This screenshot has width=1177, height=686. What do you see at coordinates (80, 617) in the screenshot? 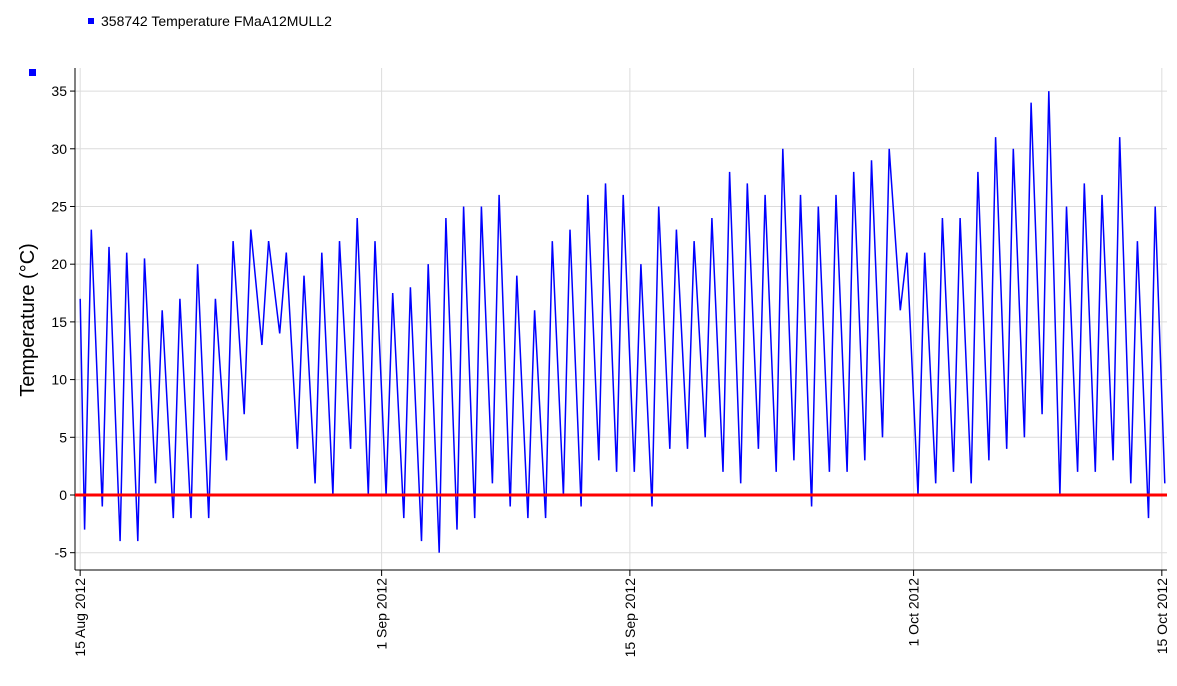
I see `x-tick-label: 15 Aug 2012` at bounding box center [80, 617].